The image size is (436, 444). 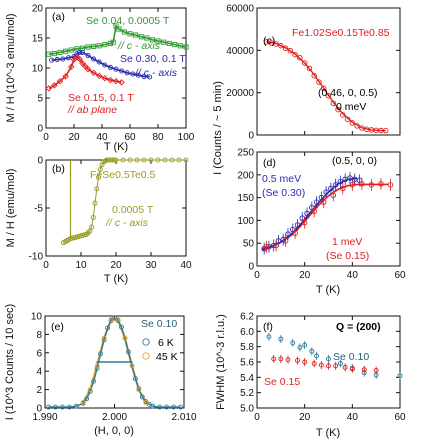 What do you see at coordinates (328, 433) in the screenshot?
I see `x-axis-label: T (K)` at bounding box center [328, 433].